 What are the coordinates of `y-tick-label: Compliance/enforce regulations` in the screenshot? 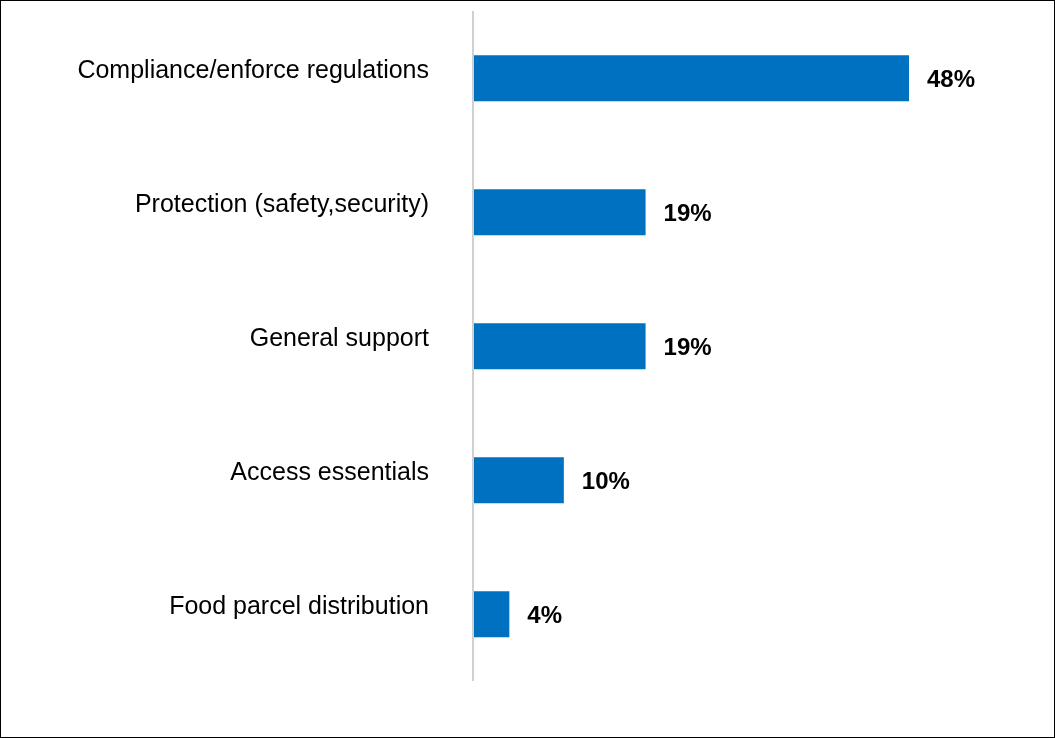 It's located at (253, 69).